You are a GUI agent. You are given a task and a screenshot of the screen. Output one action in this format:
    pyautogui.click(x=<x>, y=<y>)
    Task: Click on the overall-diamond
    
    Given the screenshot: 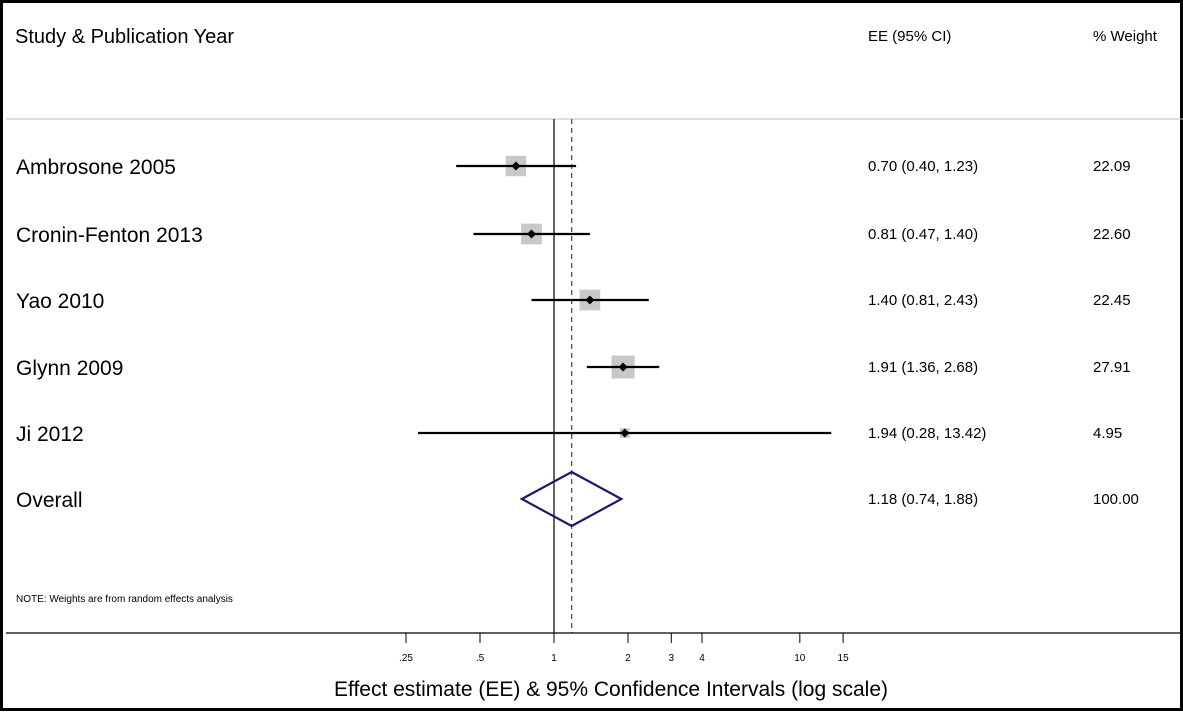 What is the action you would take?
    pyautogui.click(x=571, y=499)
    